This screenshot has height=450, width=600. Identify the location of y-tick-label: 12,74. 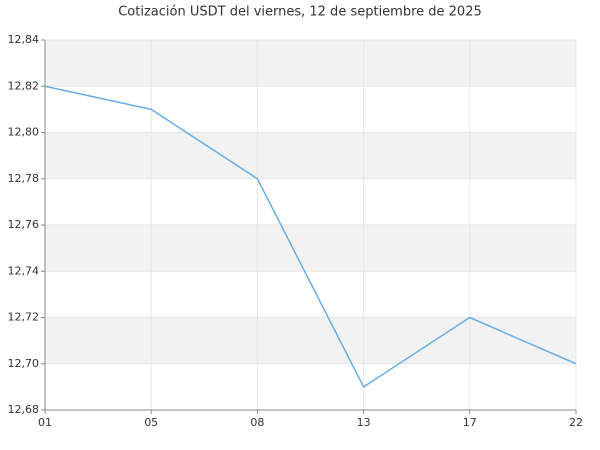
(24, 270).